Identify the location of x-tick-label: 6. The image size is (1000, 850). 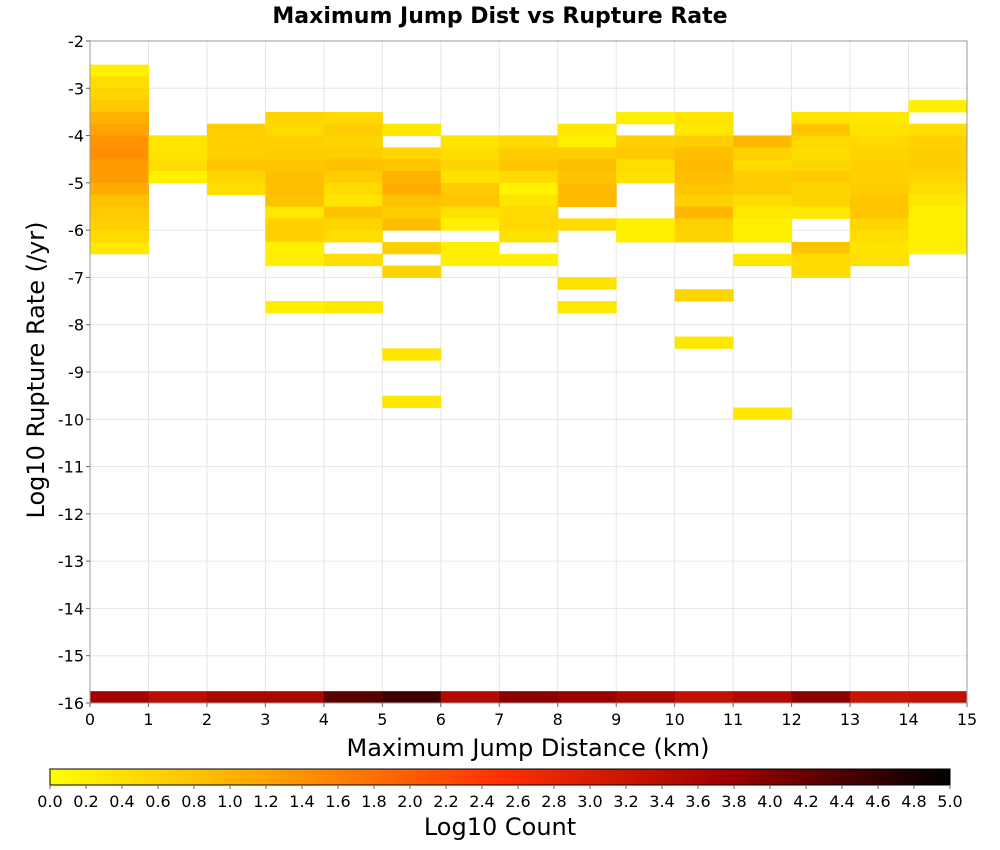
(441, 719).